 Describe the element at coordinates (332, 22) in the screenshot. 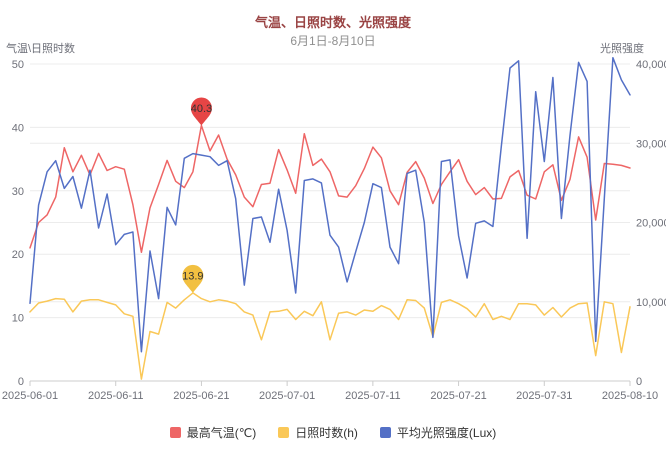

I see `chart-title: 气温、日照时数、光照强度` at that location.